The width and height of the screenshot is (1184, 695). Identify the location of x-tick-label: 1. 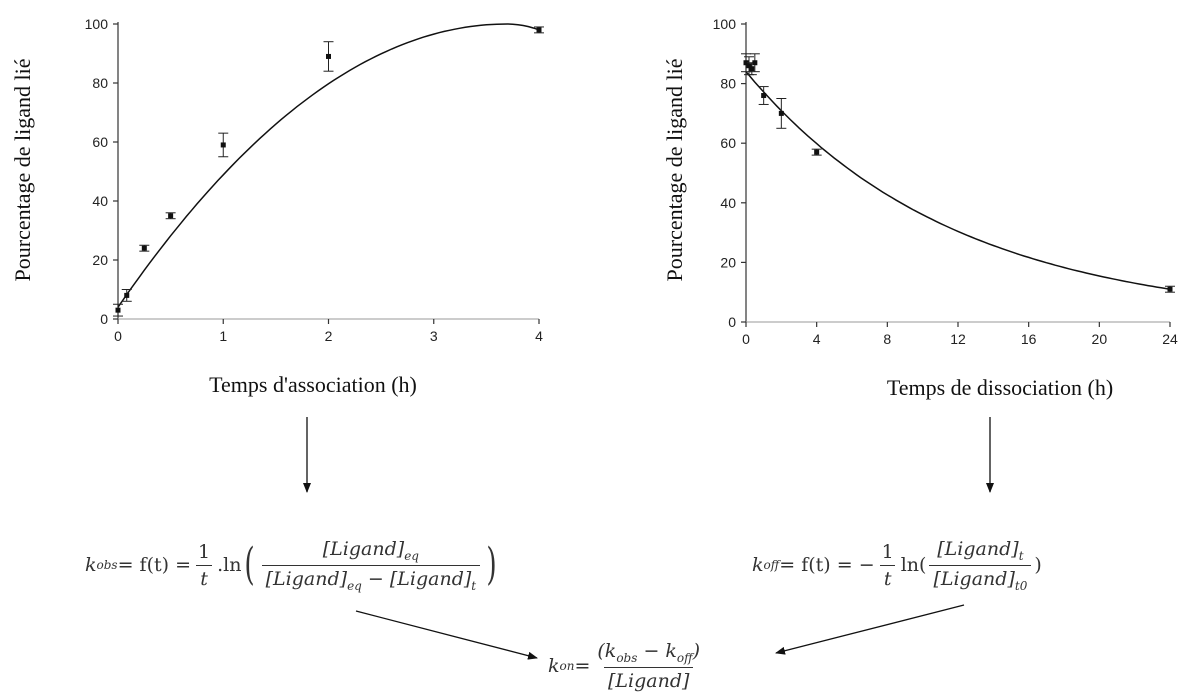
(223, 336).